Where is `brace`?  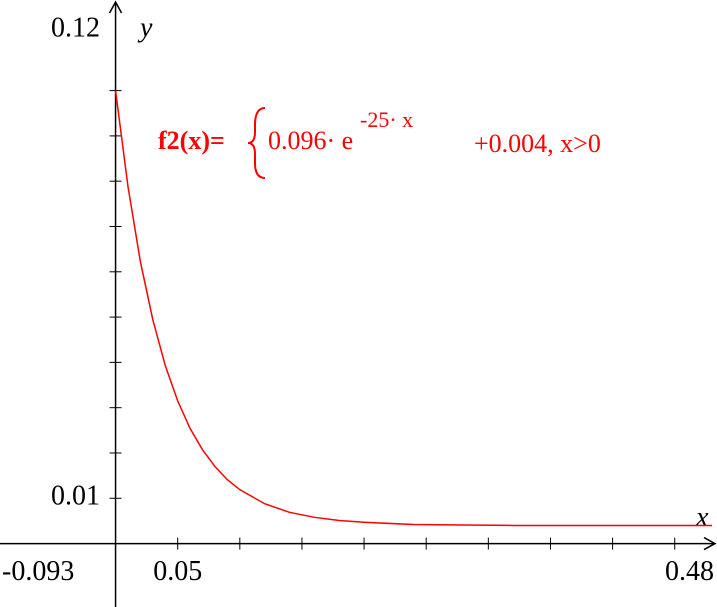
brace is located at coordinates (256, 143).